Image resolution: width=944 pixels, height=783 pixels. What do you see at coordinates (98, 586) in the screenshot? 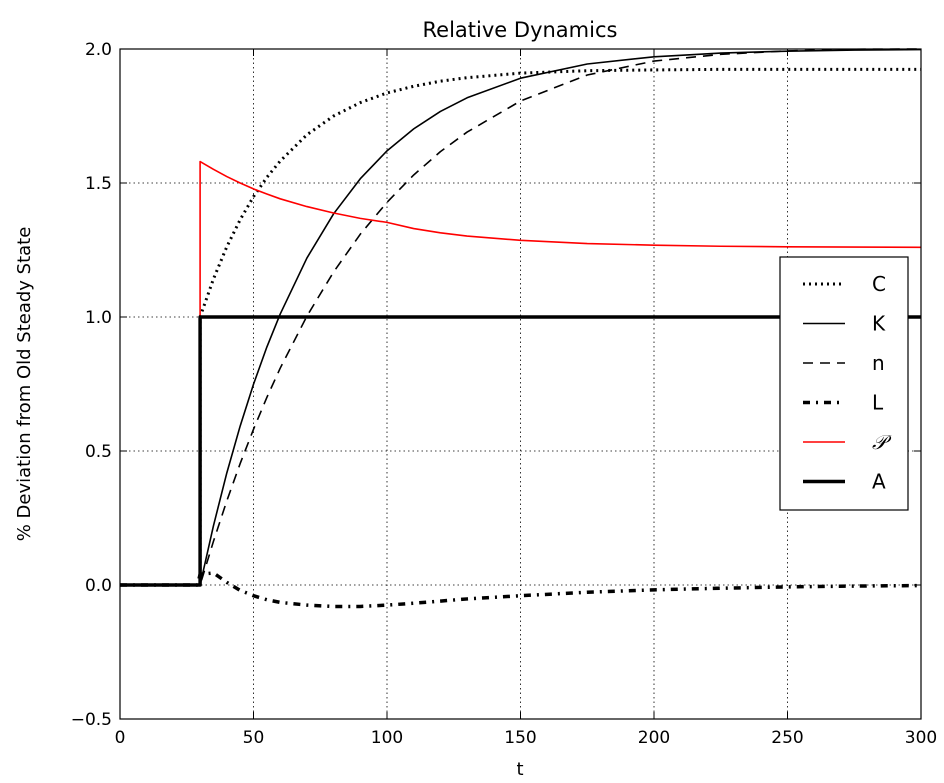
I see `y-tick-label: 0.0` at bounding box center [98, 586].